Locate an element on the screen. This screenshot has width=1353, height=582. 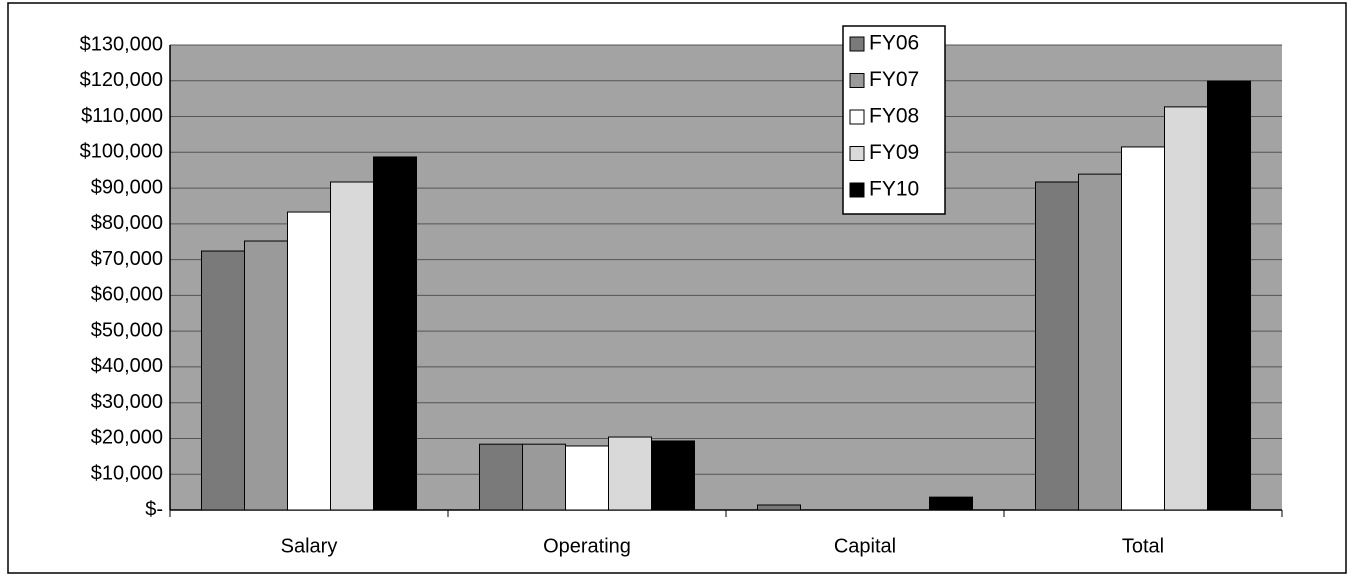
y-tick-label: $20,000 is located at coordinates (127, 438).